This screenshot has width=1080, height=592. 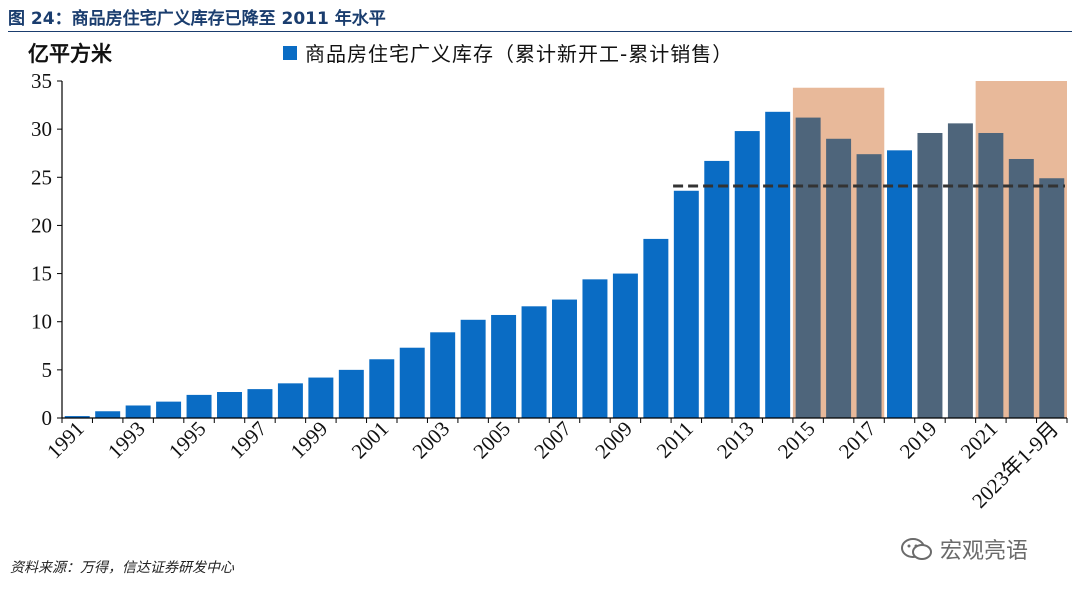 What do you see at coordinates (979, 440) in the screenshot?
I see `x-tick-label-2021: 2021` at bounding box center [979, 440].